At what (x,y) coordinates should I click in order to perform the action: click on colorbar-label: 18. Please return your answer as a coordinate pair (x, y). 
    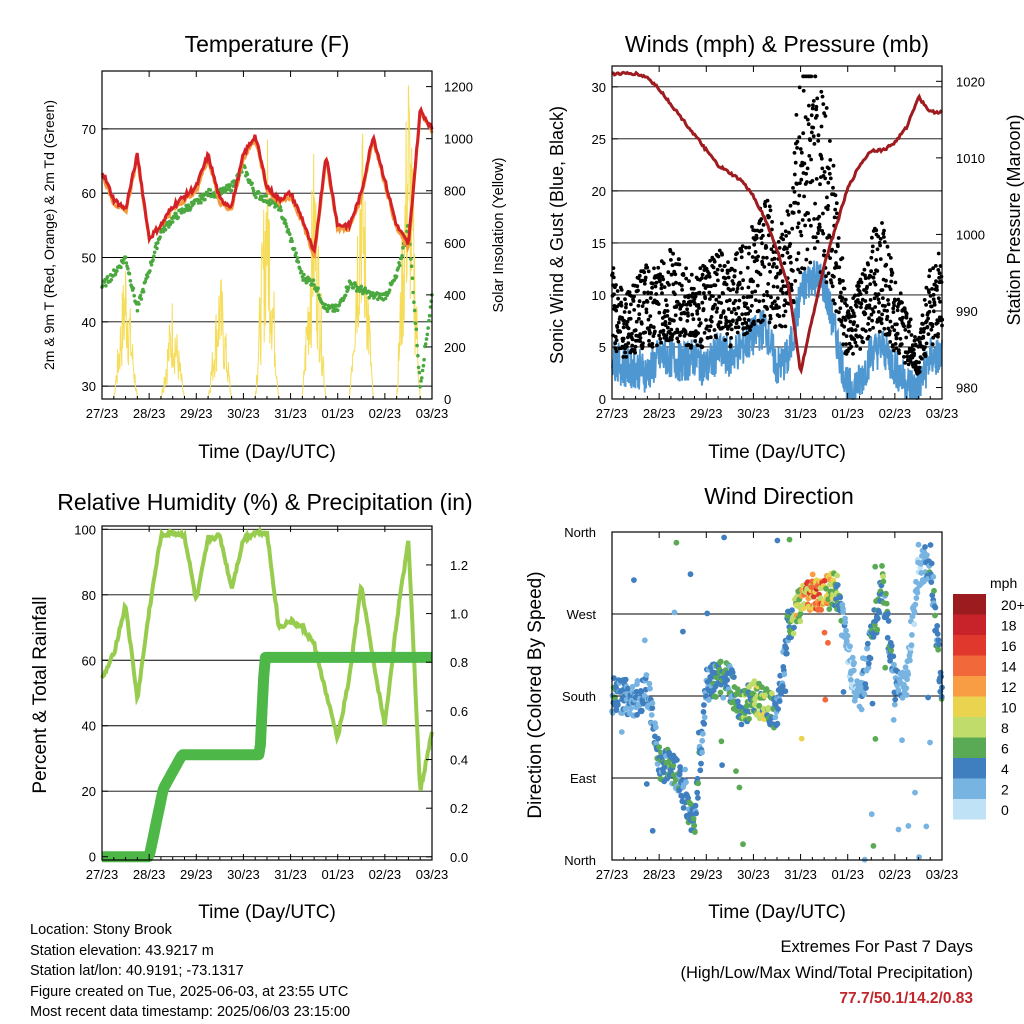
    Looking at the image, I should click on (1009, 626).